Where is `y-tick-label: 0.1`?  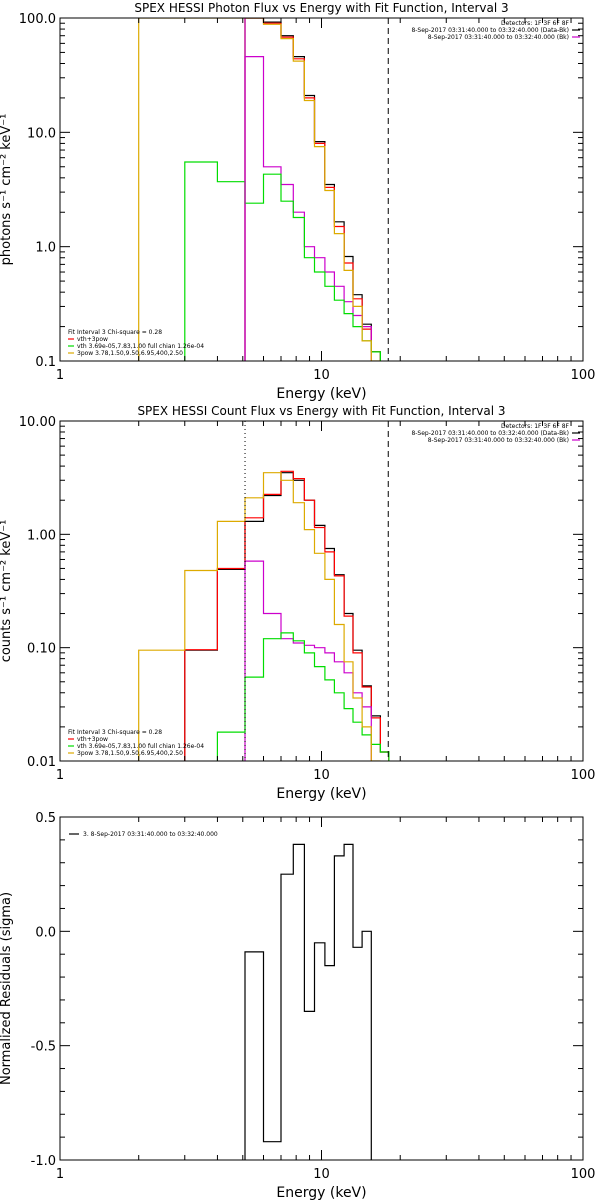
y-tick-label: 0.1 is located at coordinates (45, 362).